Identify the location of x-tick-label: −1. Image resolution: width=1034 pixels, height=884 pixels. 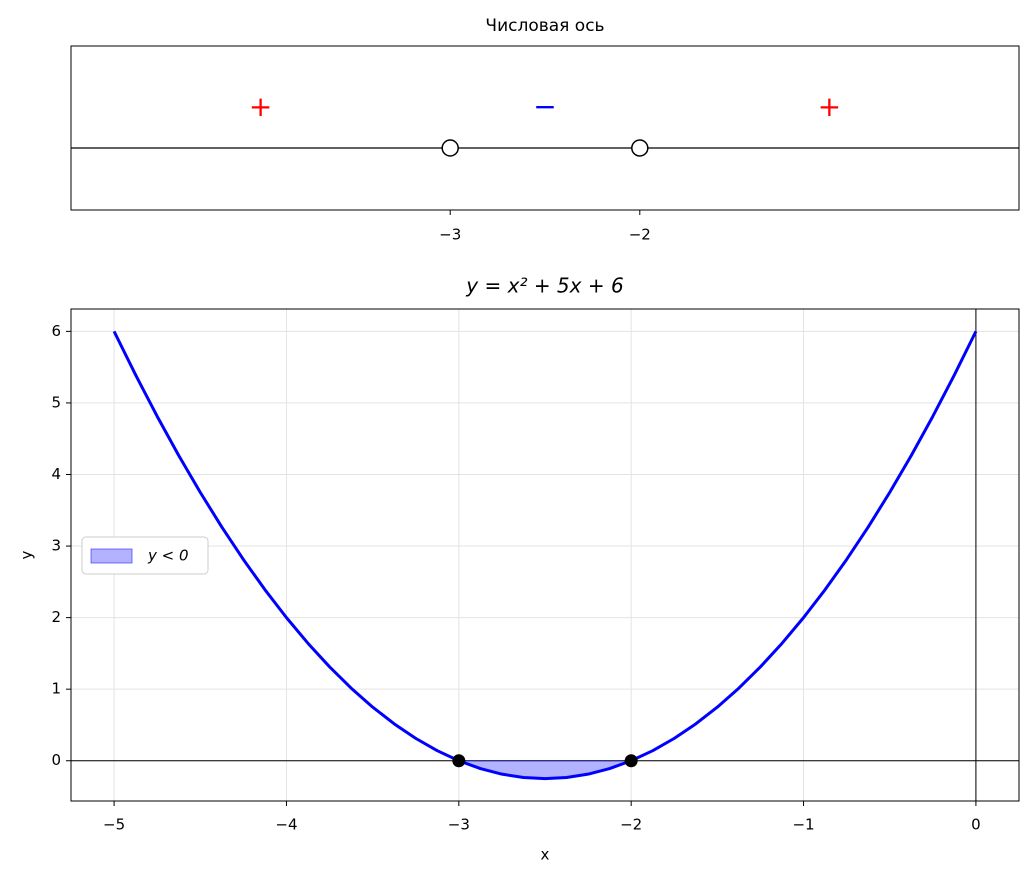
(803, 825).